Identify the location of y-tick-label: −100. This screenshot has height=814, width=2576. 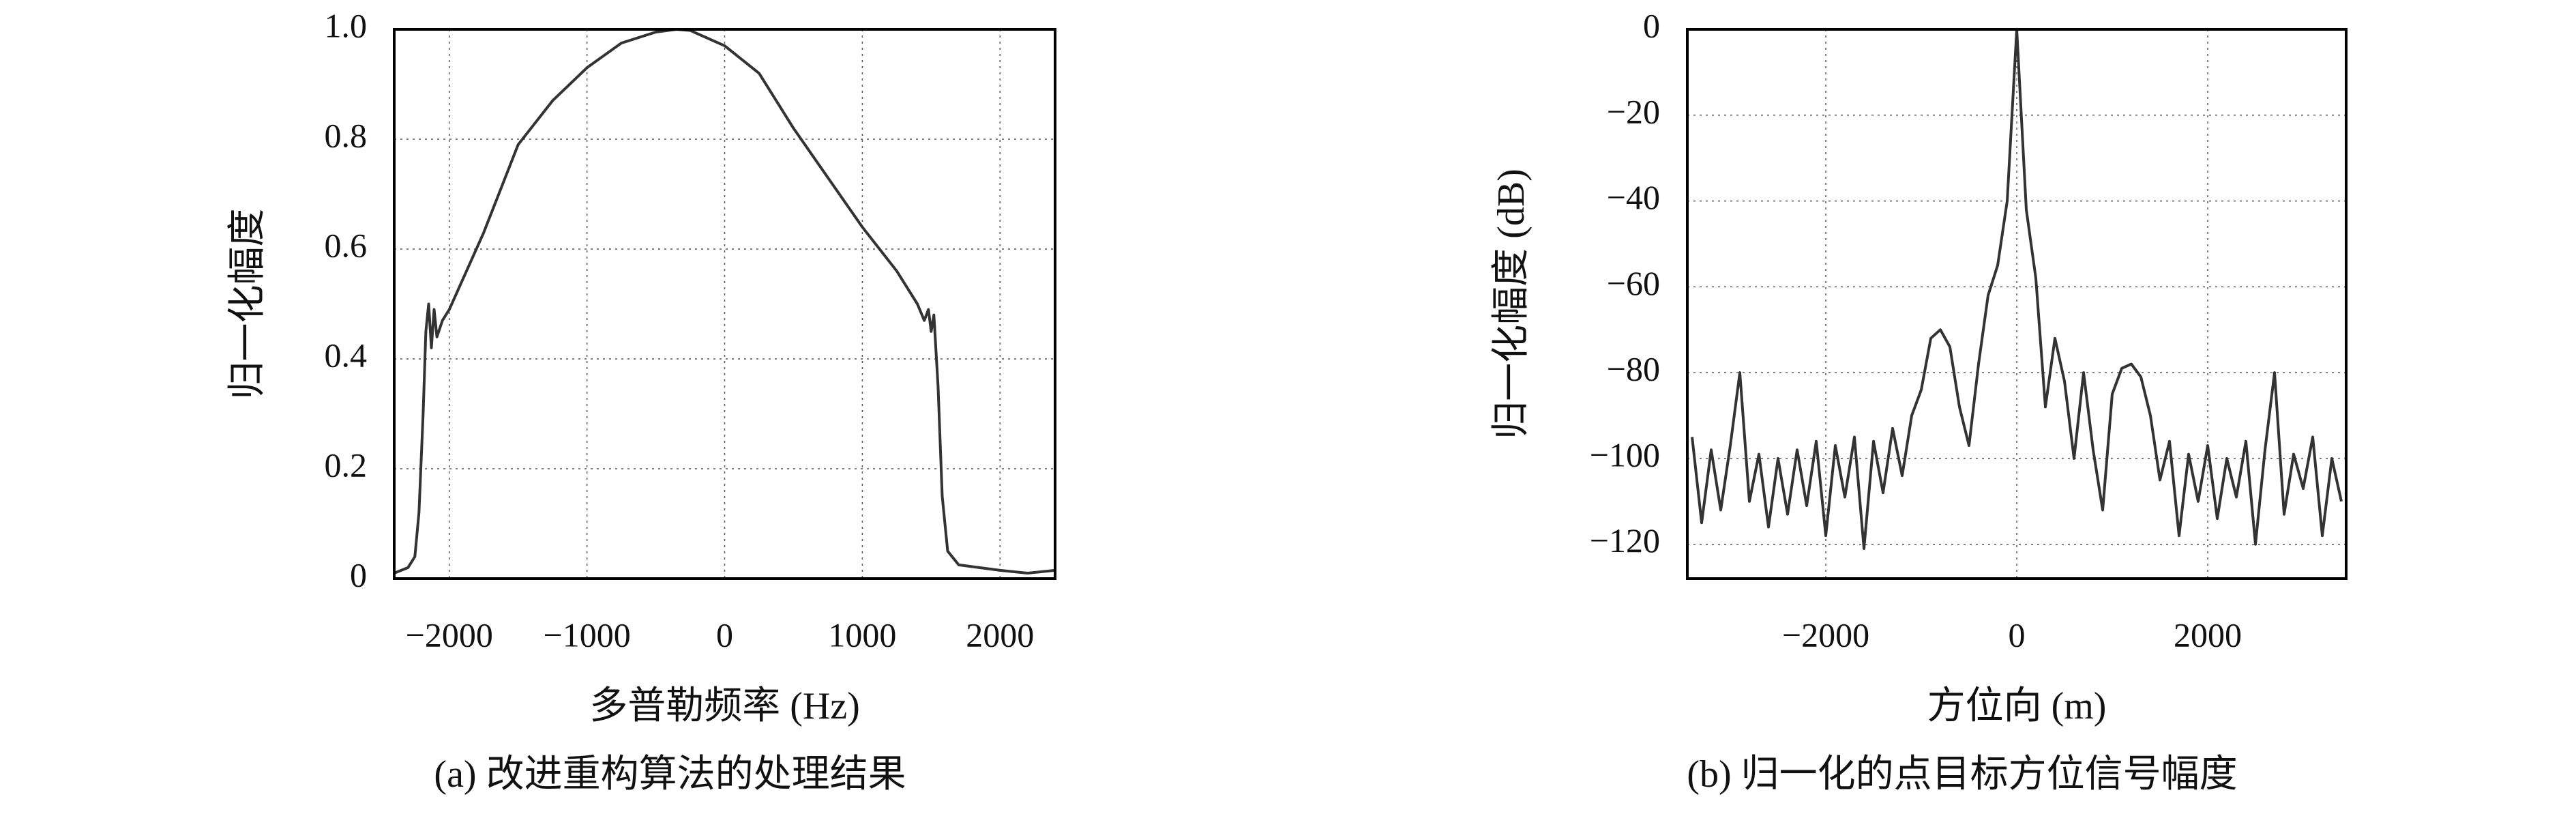
(1625, 455).